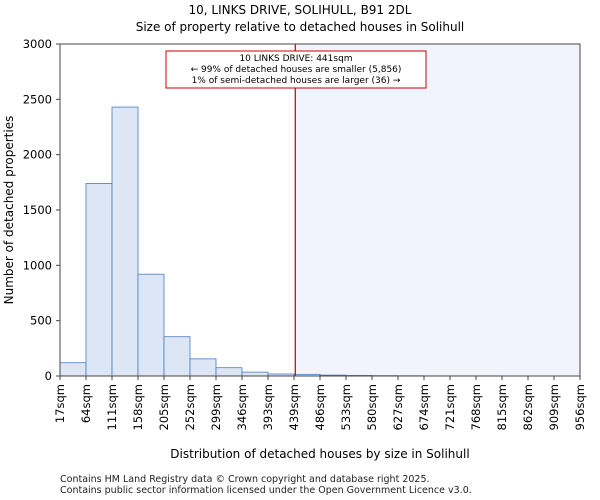 The image size is (600, 500). What do you see at coordinates (242, 407) in the screenshot?
I see `x-tick-label-346sqm: 346sqm` at bounding box center [242, 407].